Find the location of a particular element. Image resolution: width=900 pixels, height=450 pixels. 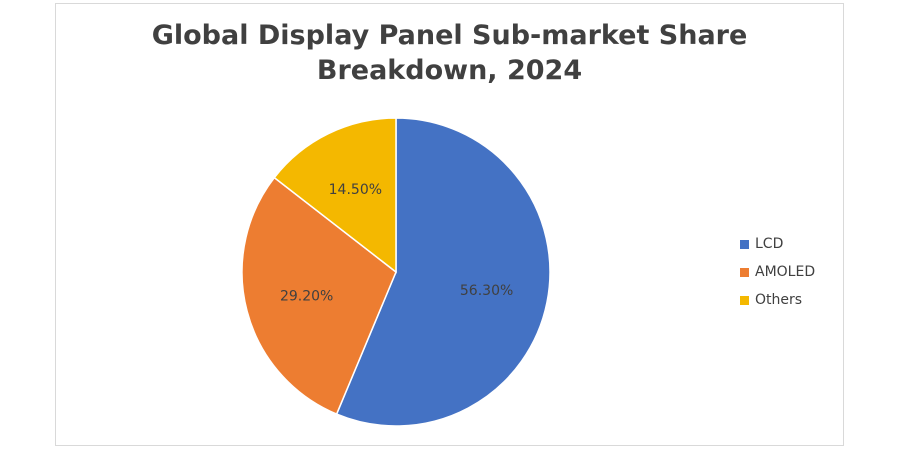

legend-label-others: Others is located at coordinates (779, 300).